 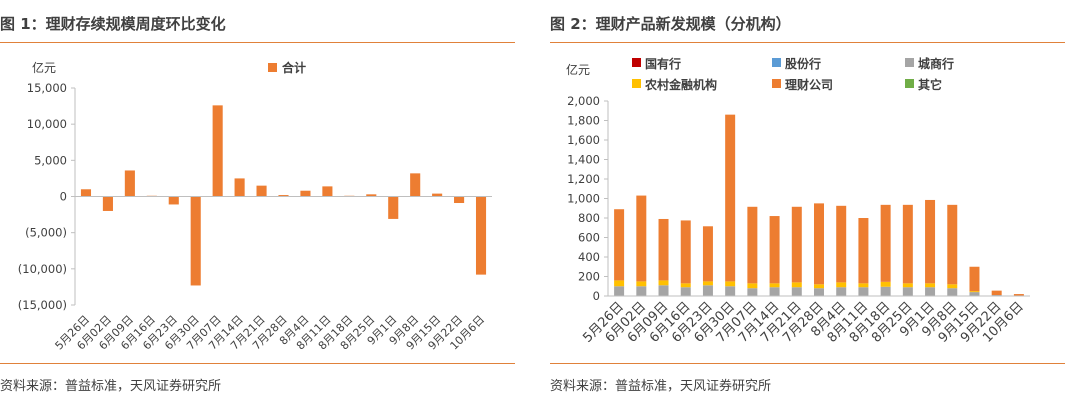 I want to click on y-tick-label: (10,000), so click(x=42, y=269).